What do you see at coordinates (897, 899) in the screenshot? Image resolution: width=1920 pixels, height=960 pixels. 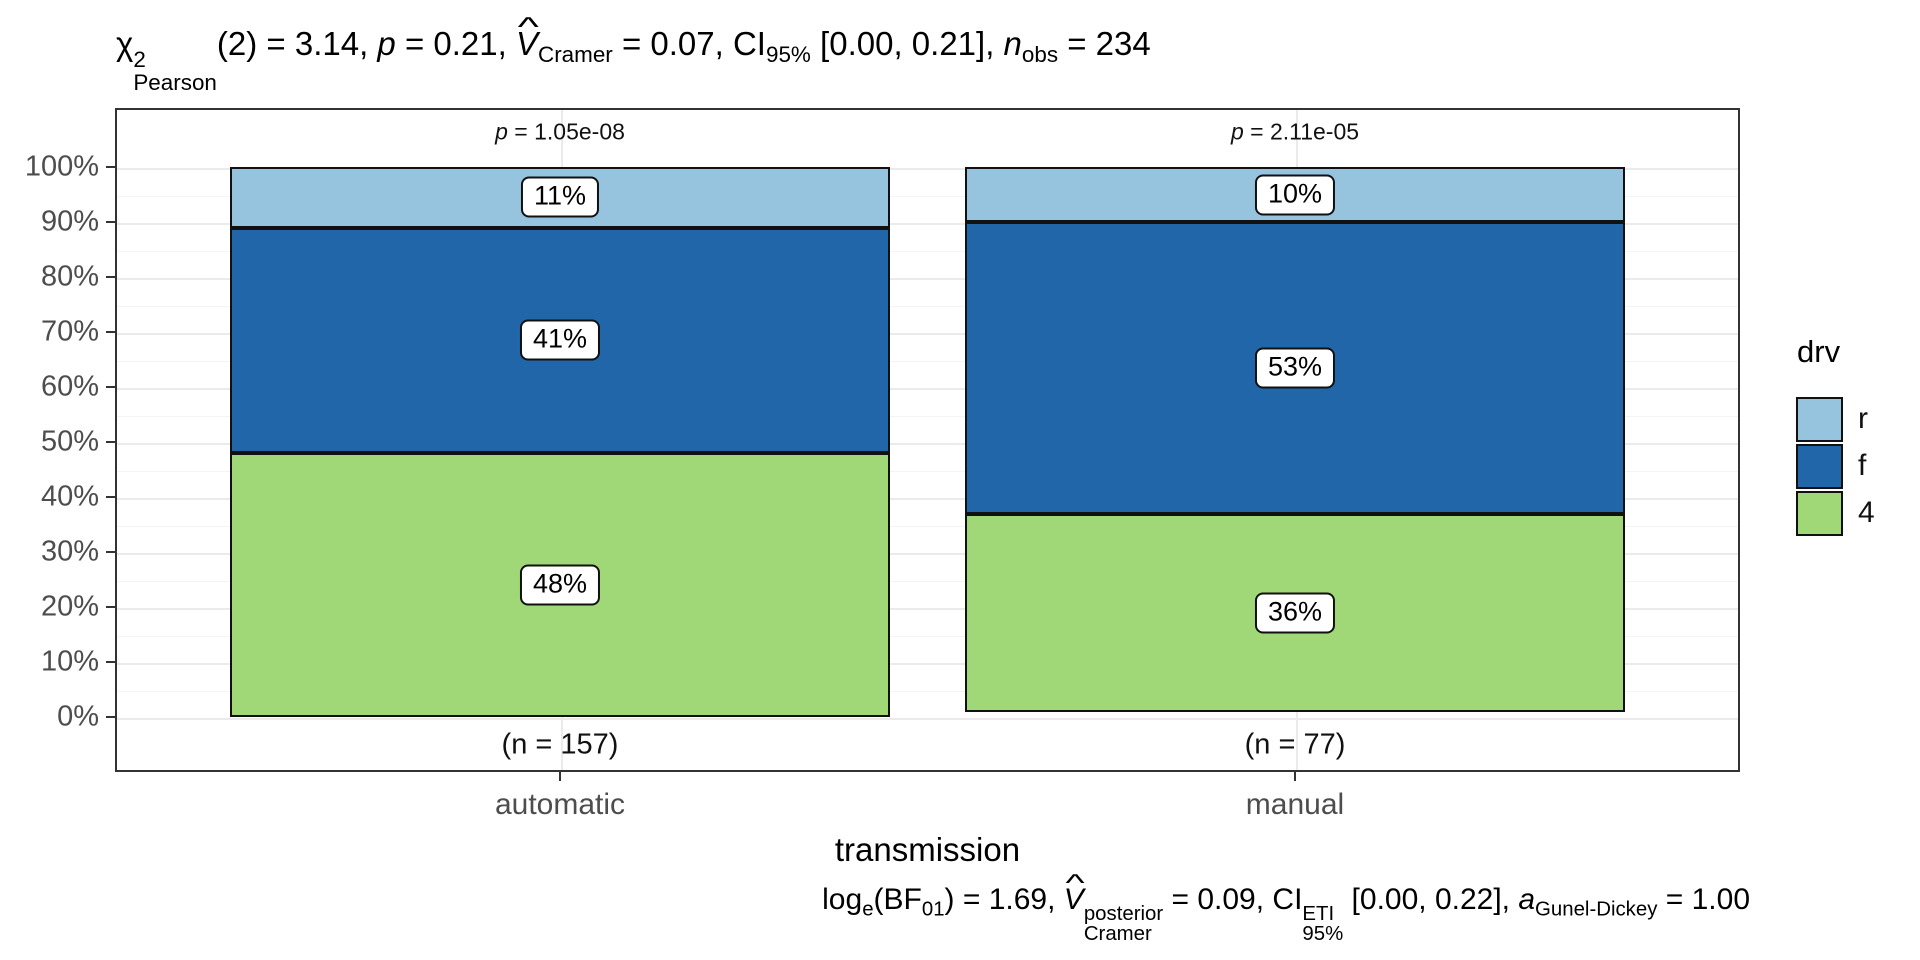 I see `expr-segment: (BF` at bounding box center [897, 899].